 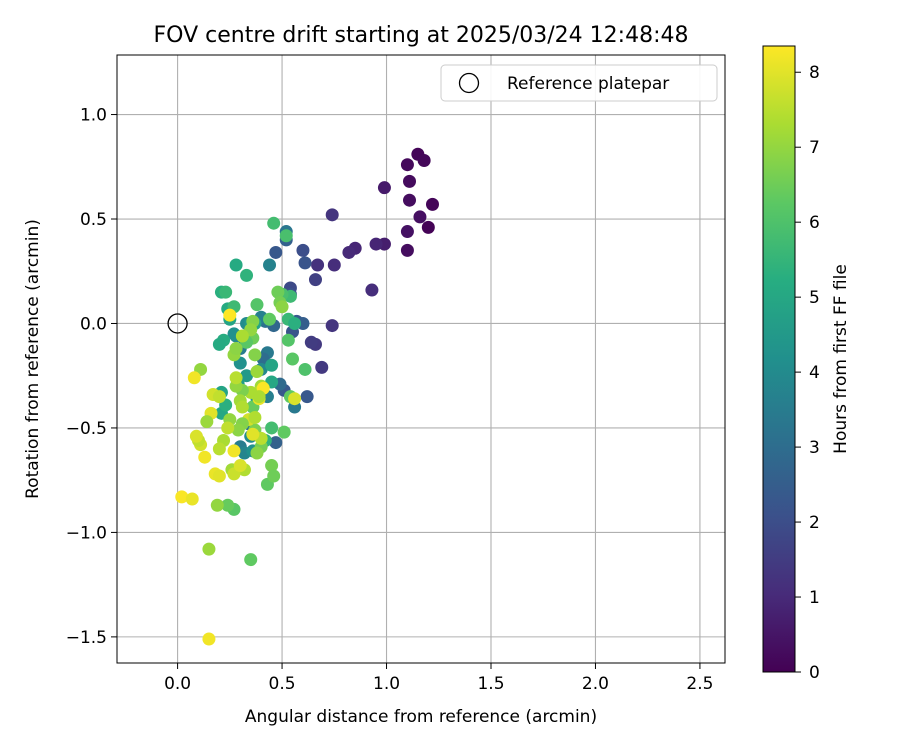 What do you see at coordinates (93, 220) in the screenshot?
I see `y-tick-label: 0.5` at bounding box center [93, 220].